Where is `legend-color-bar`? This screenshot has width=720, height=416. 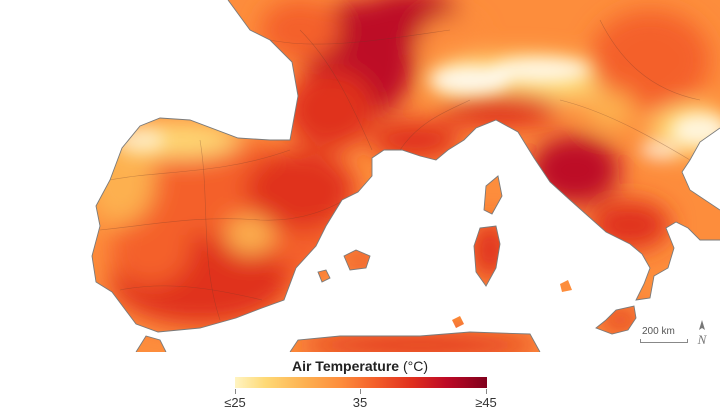
legend-color-bar is located at coordinates (361, 382).